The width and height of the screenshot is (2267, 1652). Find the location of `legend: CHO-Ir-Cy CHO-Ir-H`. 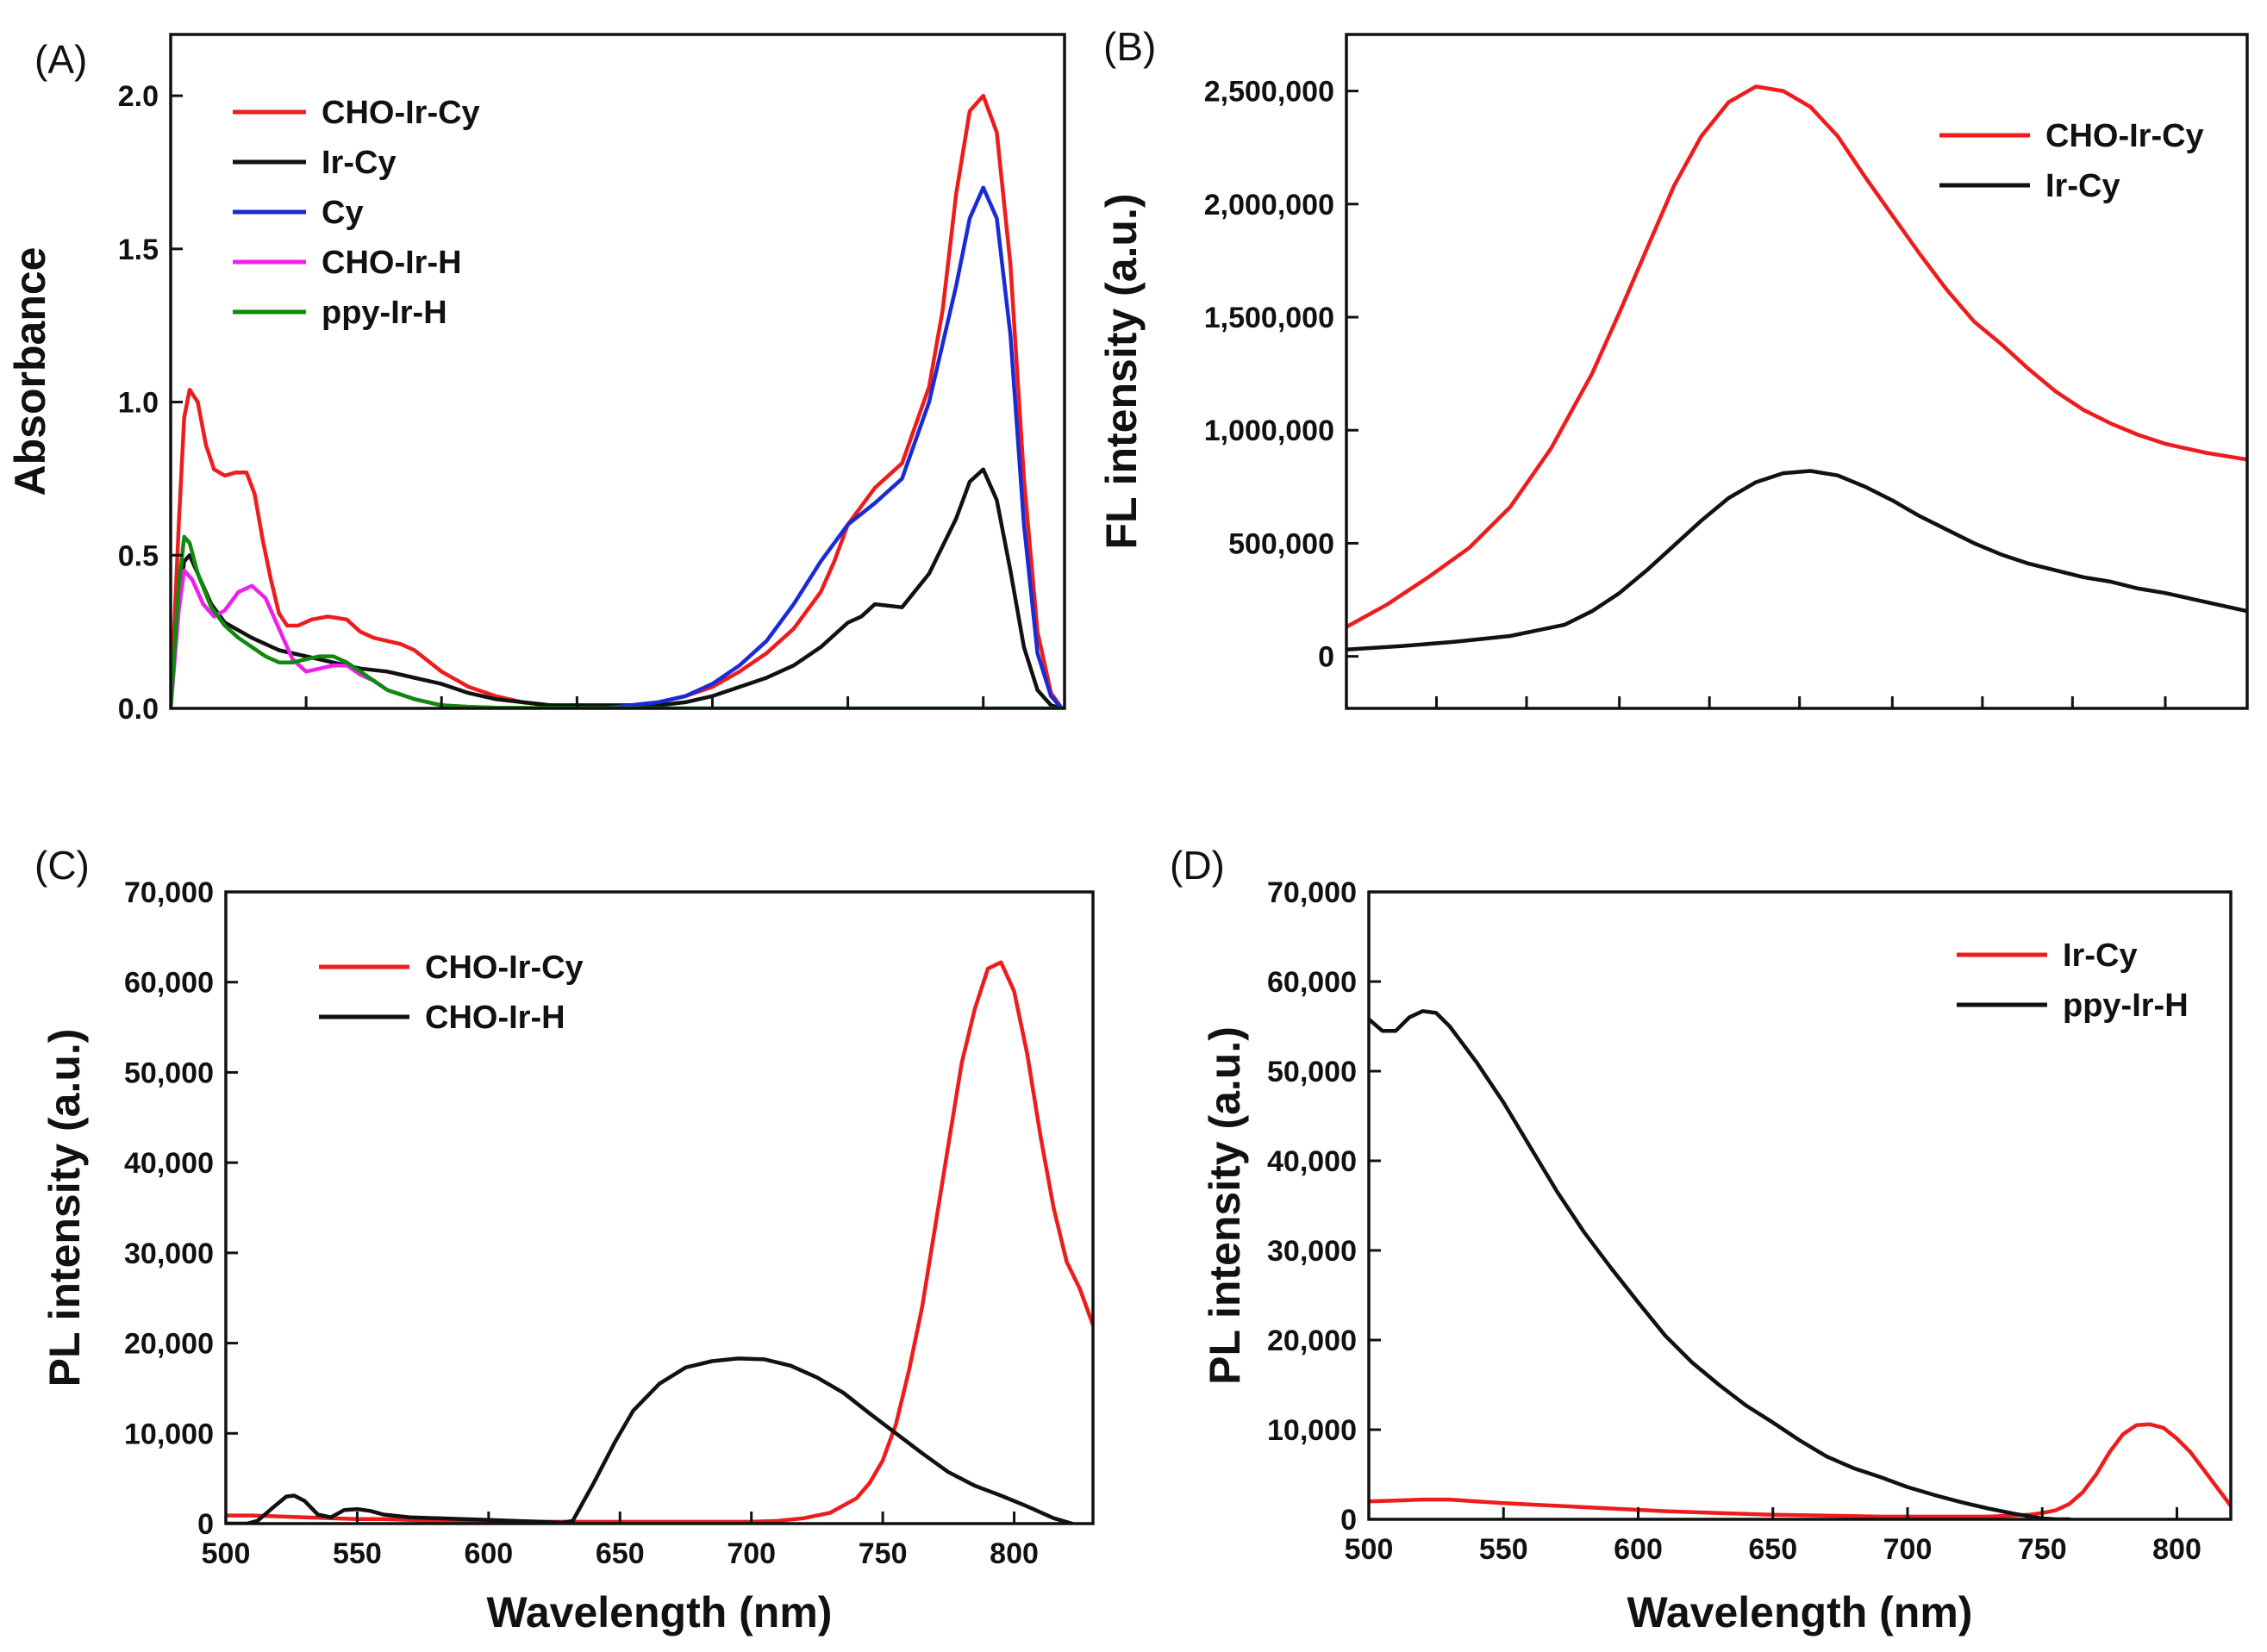

legend: CHO-Ir-Cy CHO-Ir-H is located at coordinates (451, 993).